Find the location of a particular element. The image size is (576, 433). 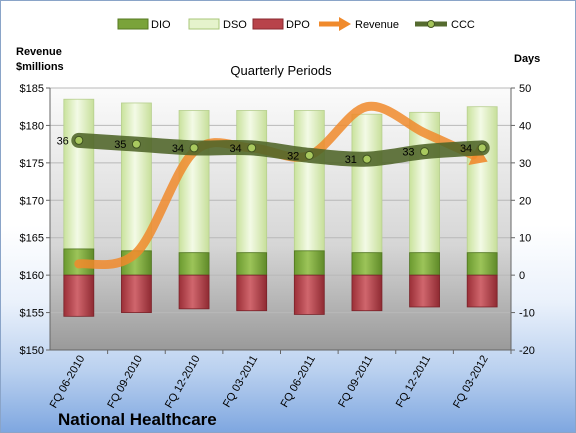

y-left-tick-label: $170 is located at coordinates (32, 201).